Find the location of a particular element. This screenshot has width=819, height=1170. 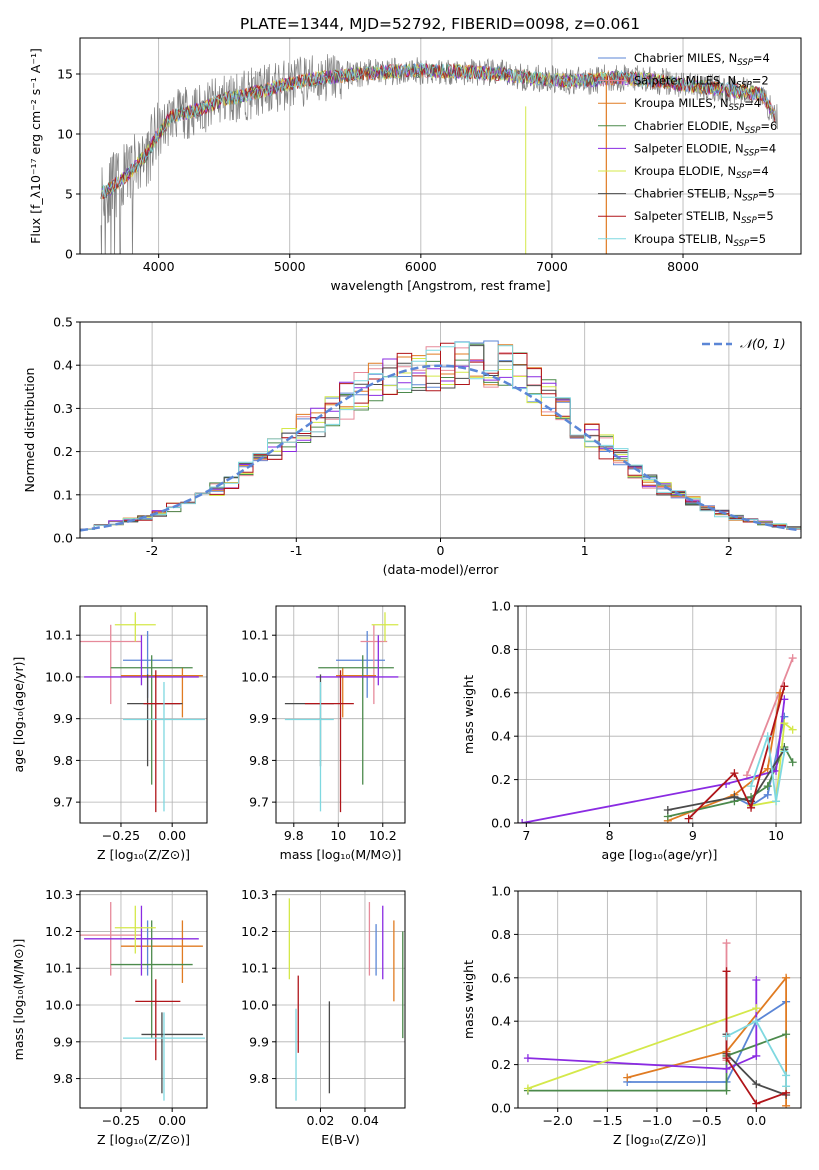

panel-mass-vs-ebv: 0.02 0.04 9.8 9.9 10.0 10.1 10.2 10.3 E(B-V) is located at coordinates (323, 1017).